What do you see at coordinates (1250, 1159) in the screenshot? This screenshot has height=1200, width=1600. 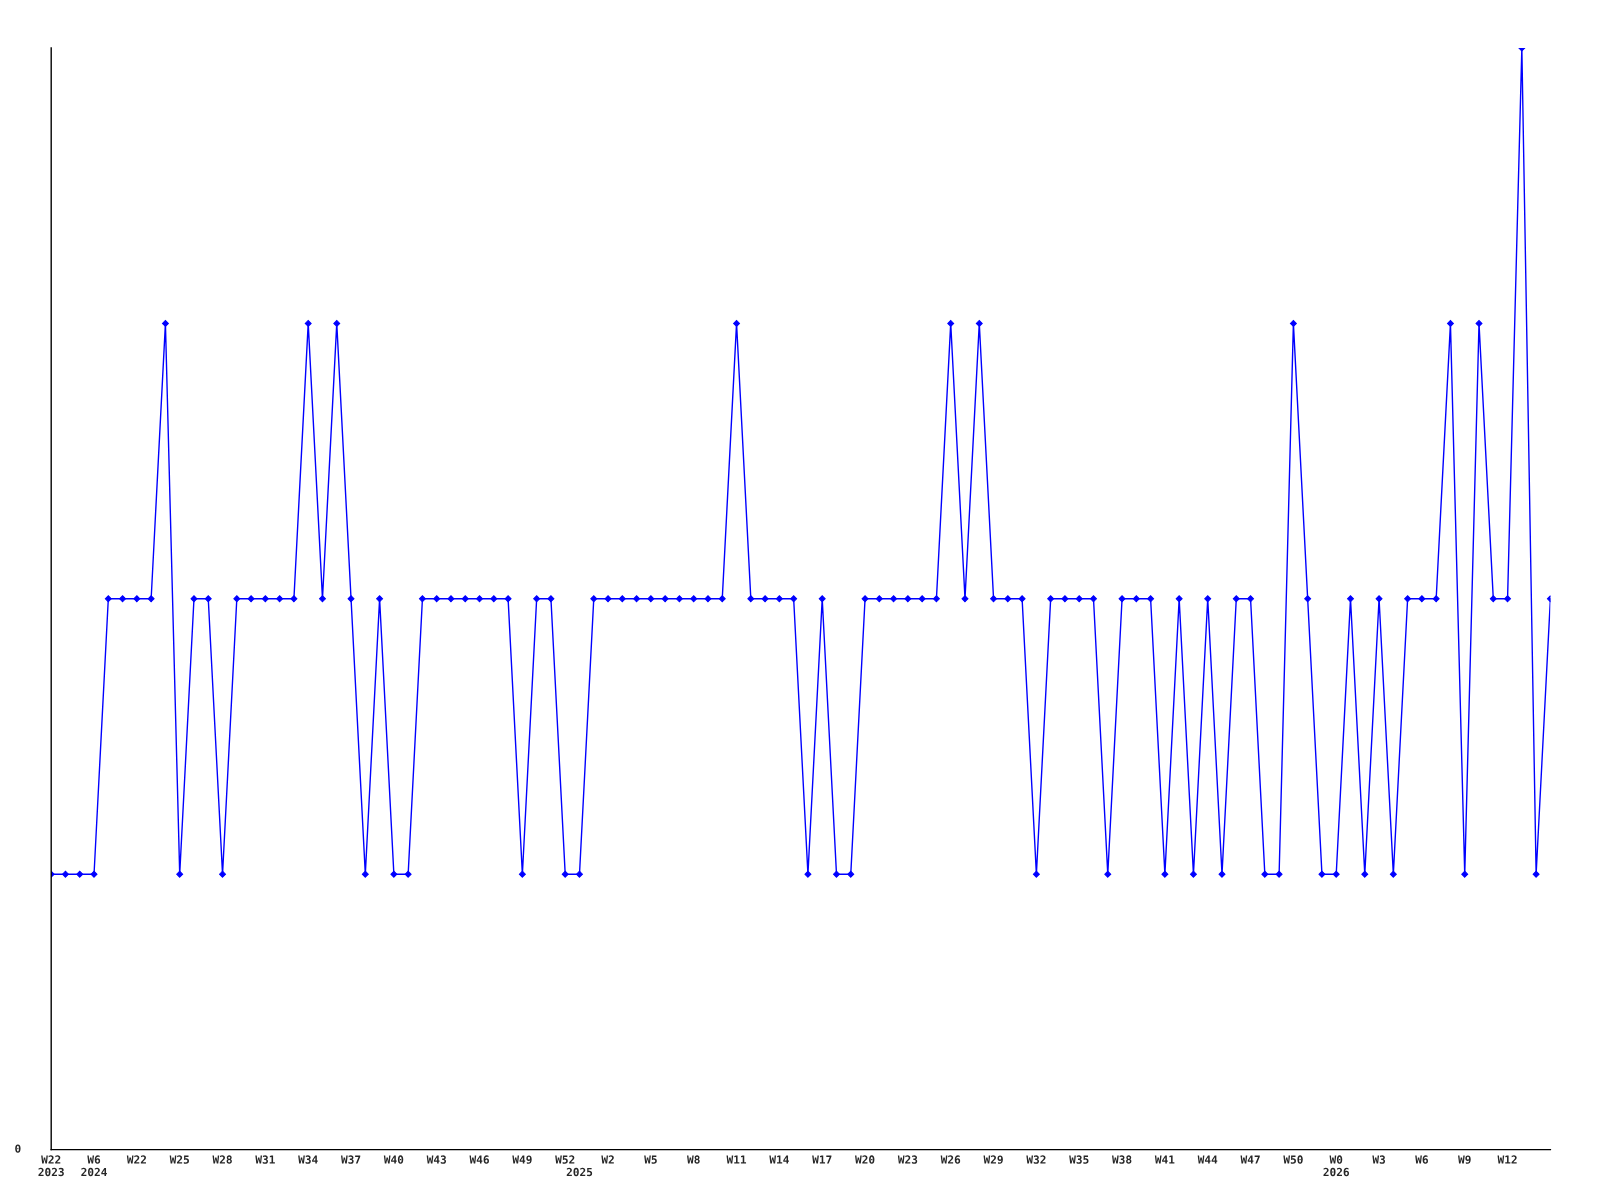 I see `x-tick-label: W47` at bounding box center [1250, 1159].